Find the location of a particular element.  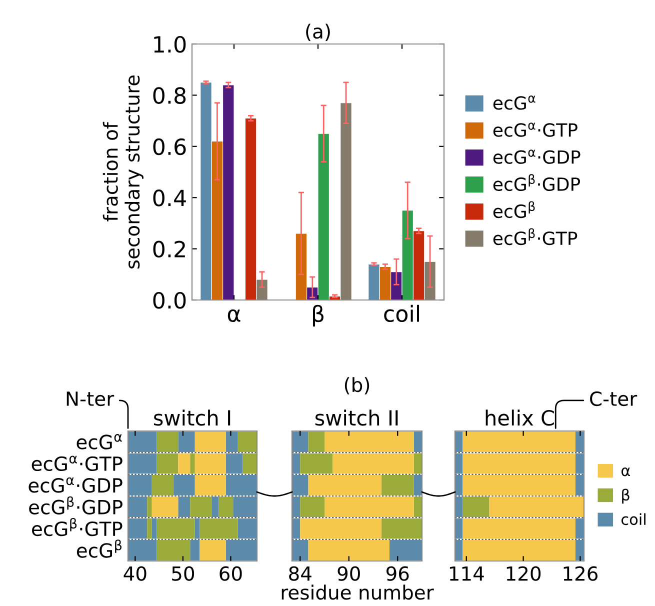

x-tick-label: 126 is located at coordinates (581, 573).